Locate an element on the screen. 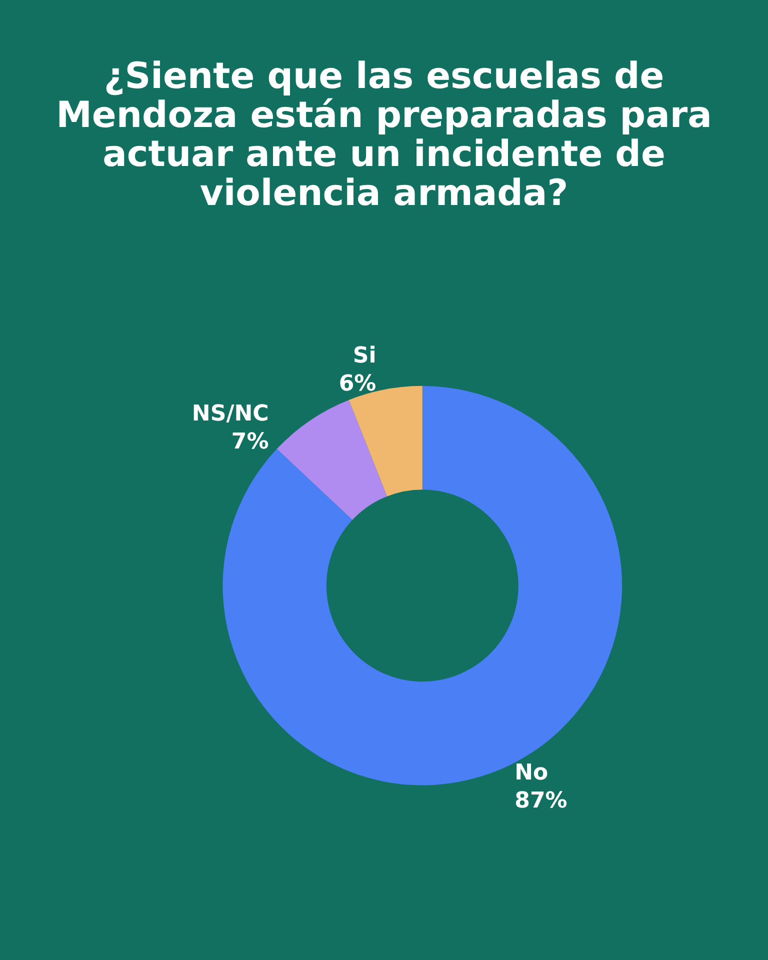 The height and width of the screenshot is (960, 768). slice-label: No is located at coordinates (531, 773).